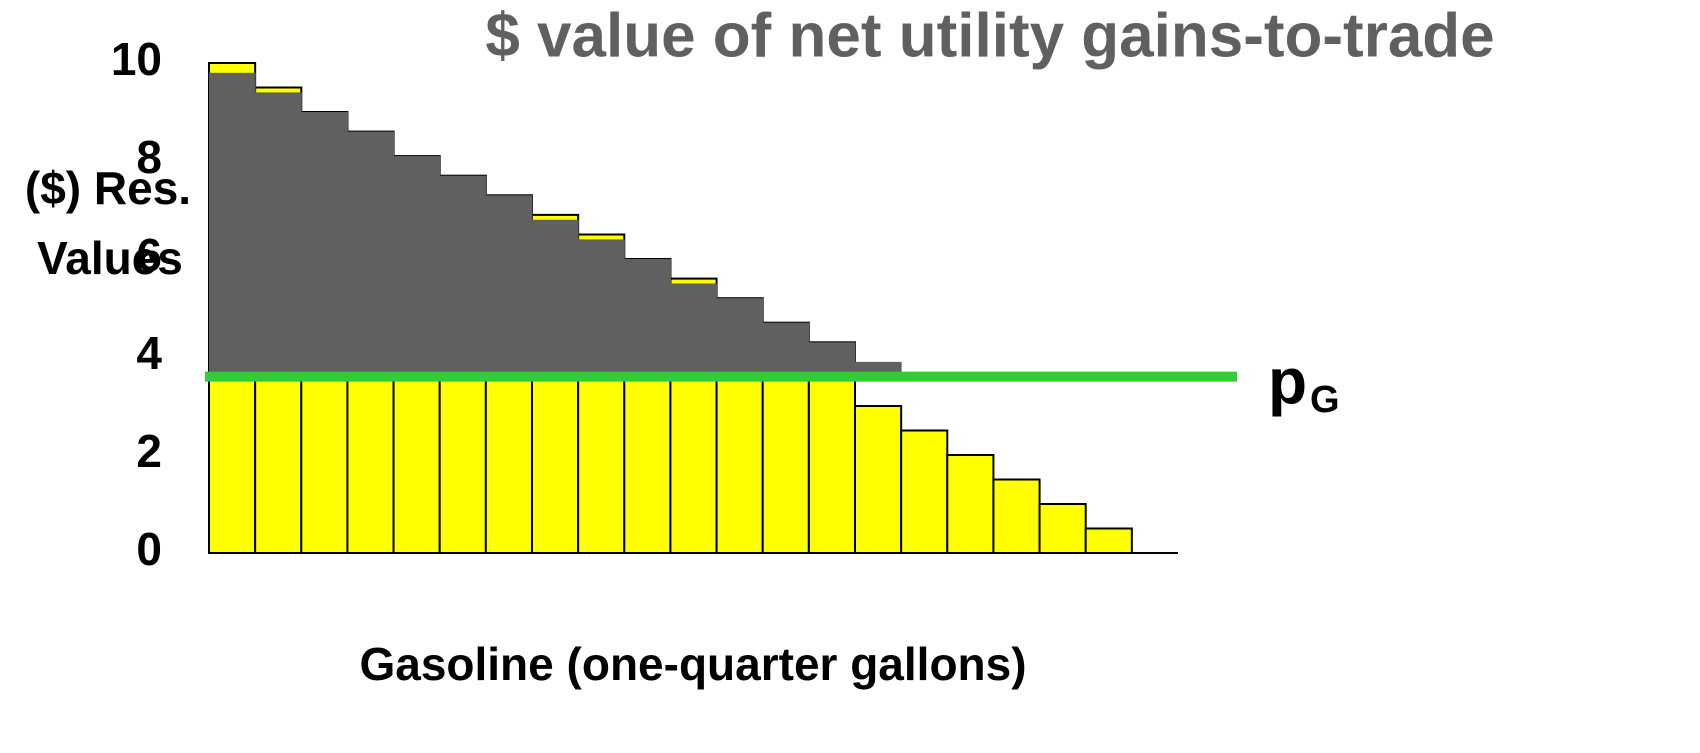  What do you see at coordinates (149, 255) in the screenshot?
I see `y-tick-label: 6` at bounding box center [149, 255].